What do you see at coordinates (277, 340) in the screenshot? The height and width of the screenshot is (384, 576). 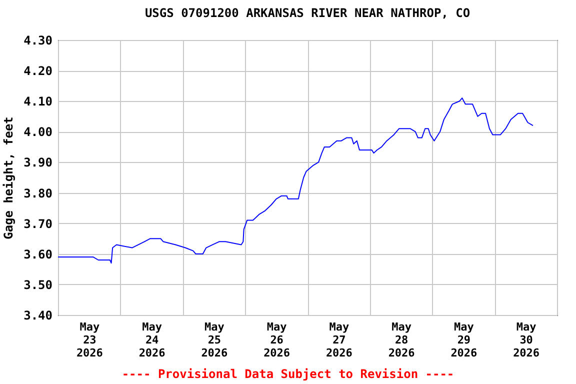 I see `x-tick-label: May 26 2026` at bounding box center [277, 340].